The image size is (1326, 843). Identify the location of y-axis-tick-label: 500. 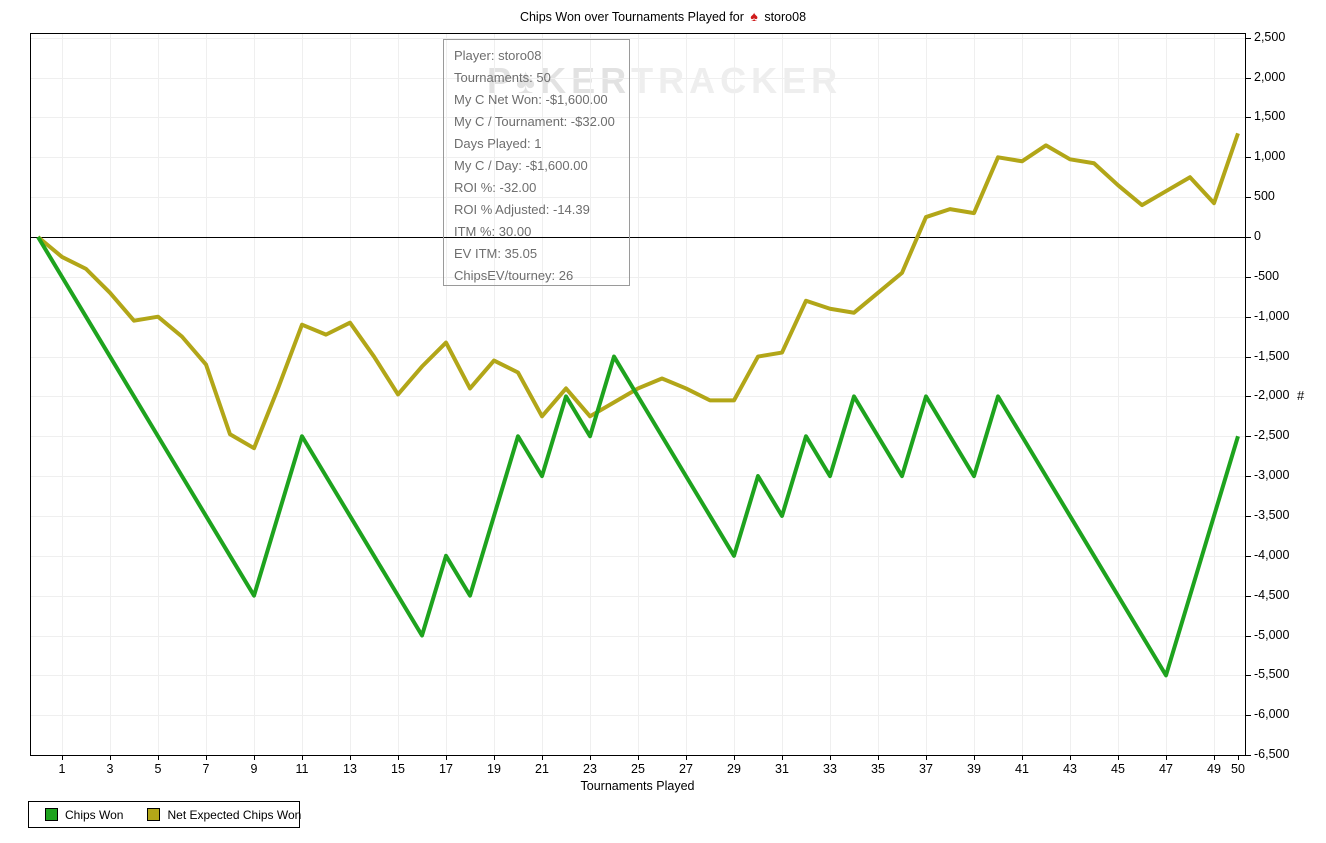
(1264, 196).